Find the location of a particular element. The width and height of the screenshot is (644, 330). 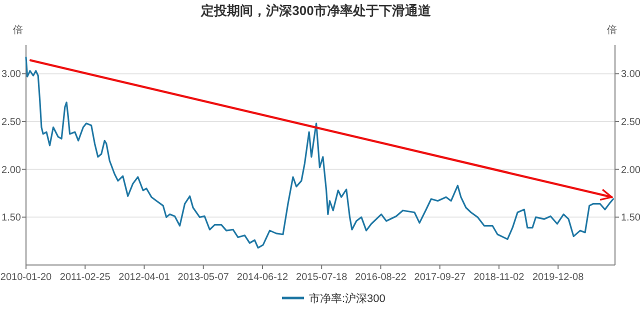

x-tick-label: 2018-11-02 is located at coordinates (499, 277).